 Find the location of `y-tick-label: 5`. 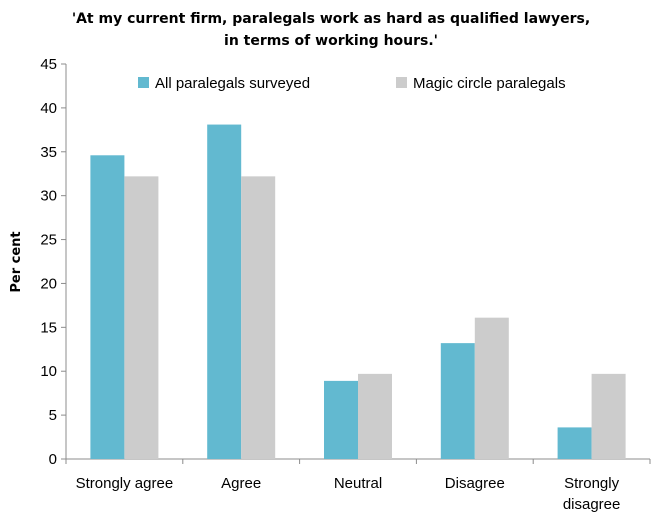

y-tick-label: 5 is located at coordinates (53, 415).